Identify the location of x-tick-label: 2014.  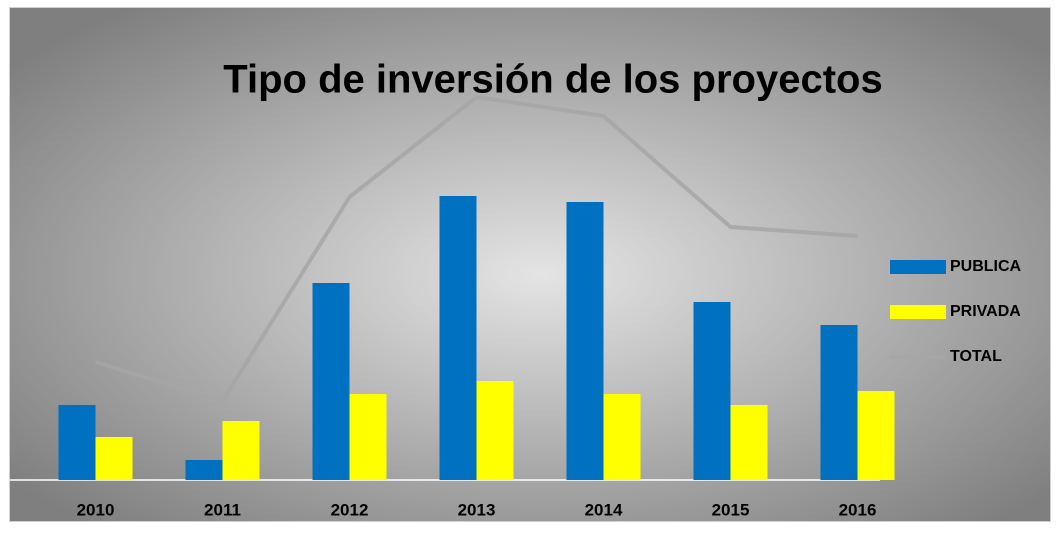
(604, 509).